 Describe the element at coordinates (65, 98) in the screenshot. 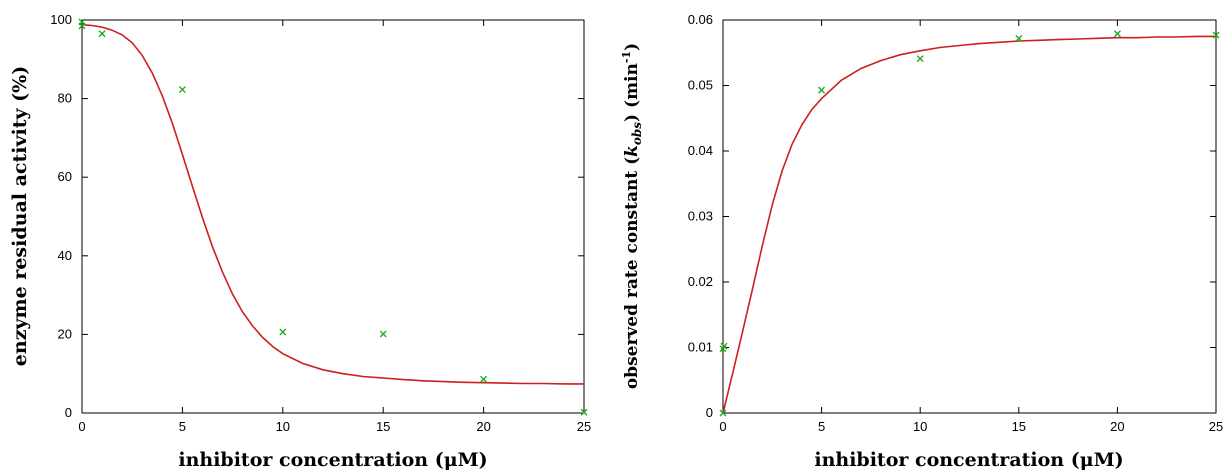

I see `y-tick-label: 80` at that location.